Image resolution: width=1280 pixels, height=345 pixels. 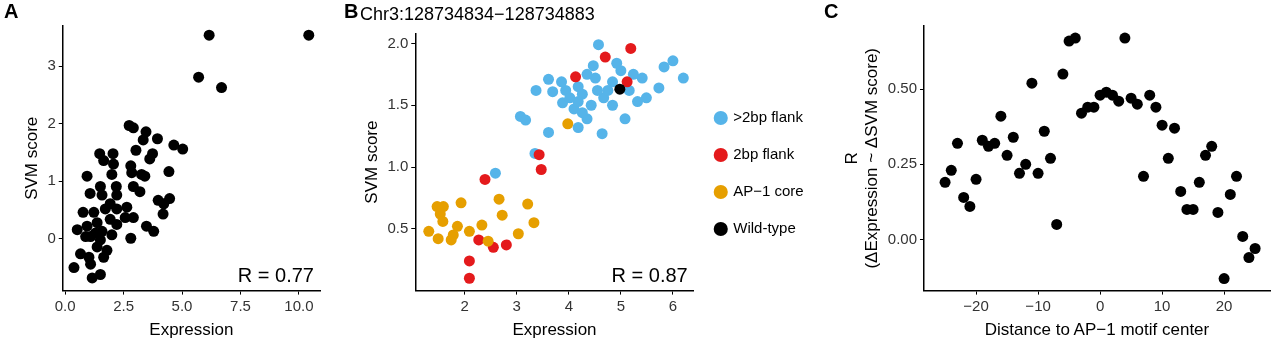 What do you see at coordinates (477, 13) in the screenshot?
I see `chart-title: Chr3:128734834−128734883` at bounding box center [477, 13].